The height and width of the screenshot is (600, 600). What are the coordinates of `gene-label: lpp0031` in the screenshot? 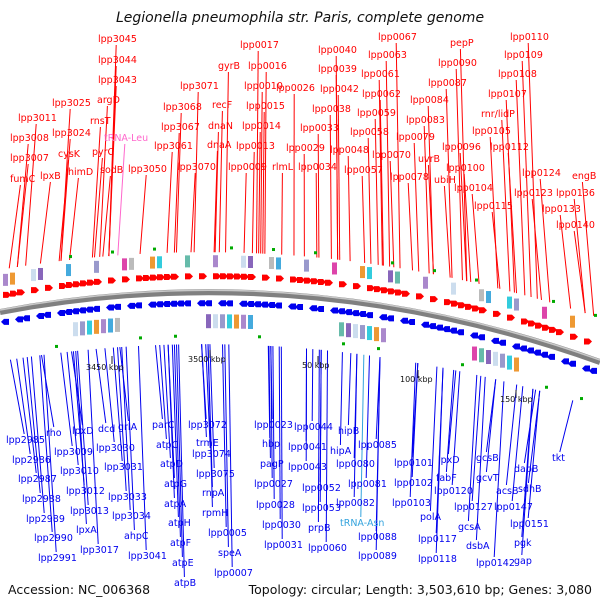 It's located at (283, 545).